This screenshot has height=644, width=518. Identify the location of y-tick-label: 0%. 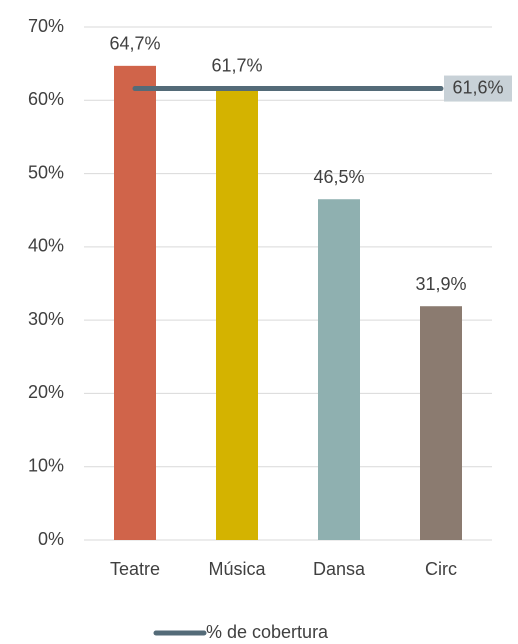
(51, 539).